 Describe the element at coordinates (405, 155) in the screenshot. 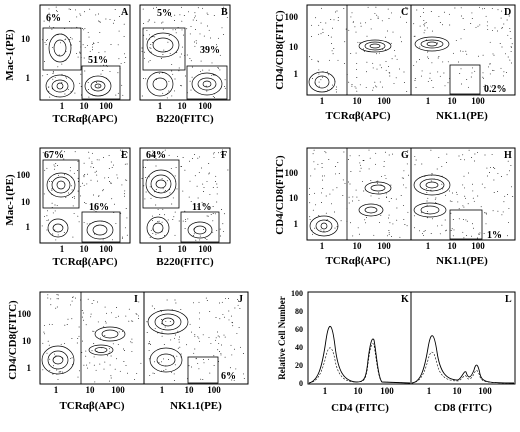

I see `panel-letter-g: G` at that location.